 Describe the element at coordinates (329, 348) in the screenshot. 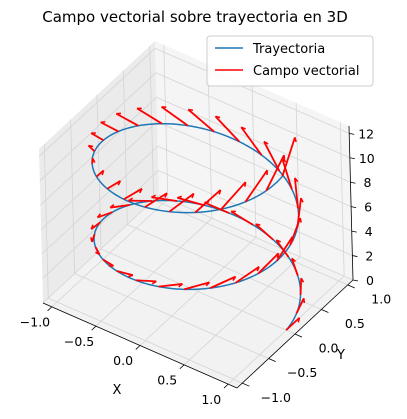

I see `y-tick-label: 0.0` at that location.